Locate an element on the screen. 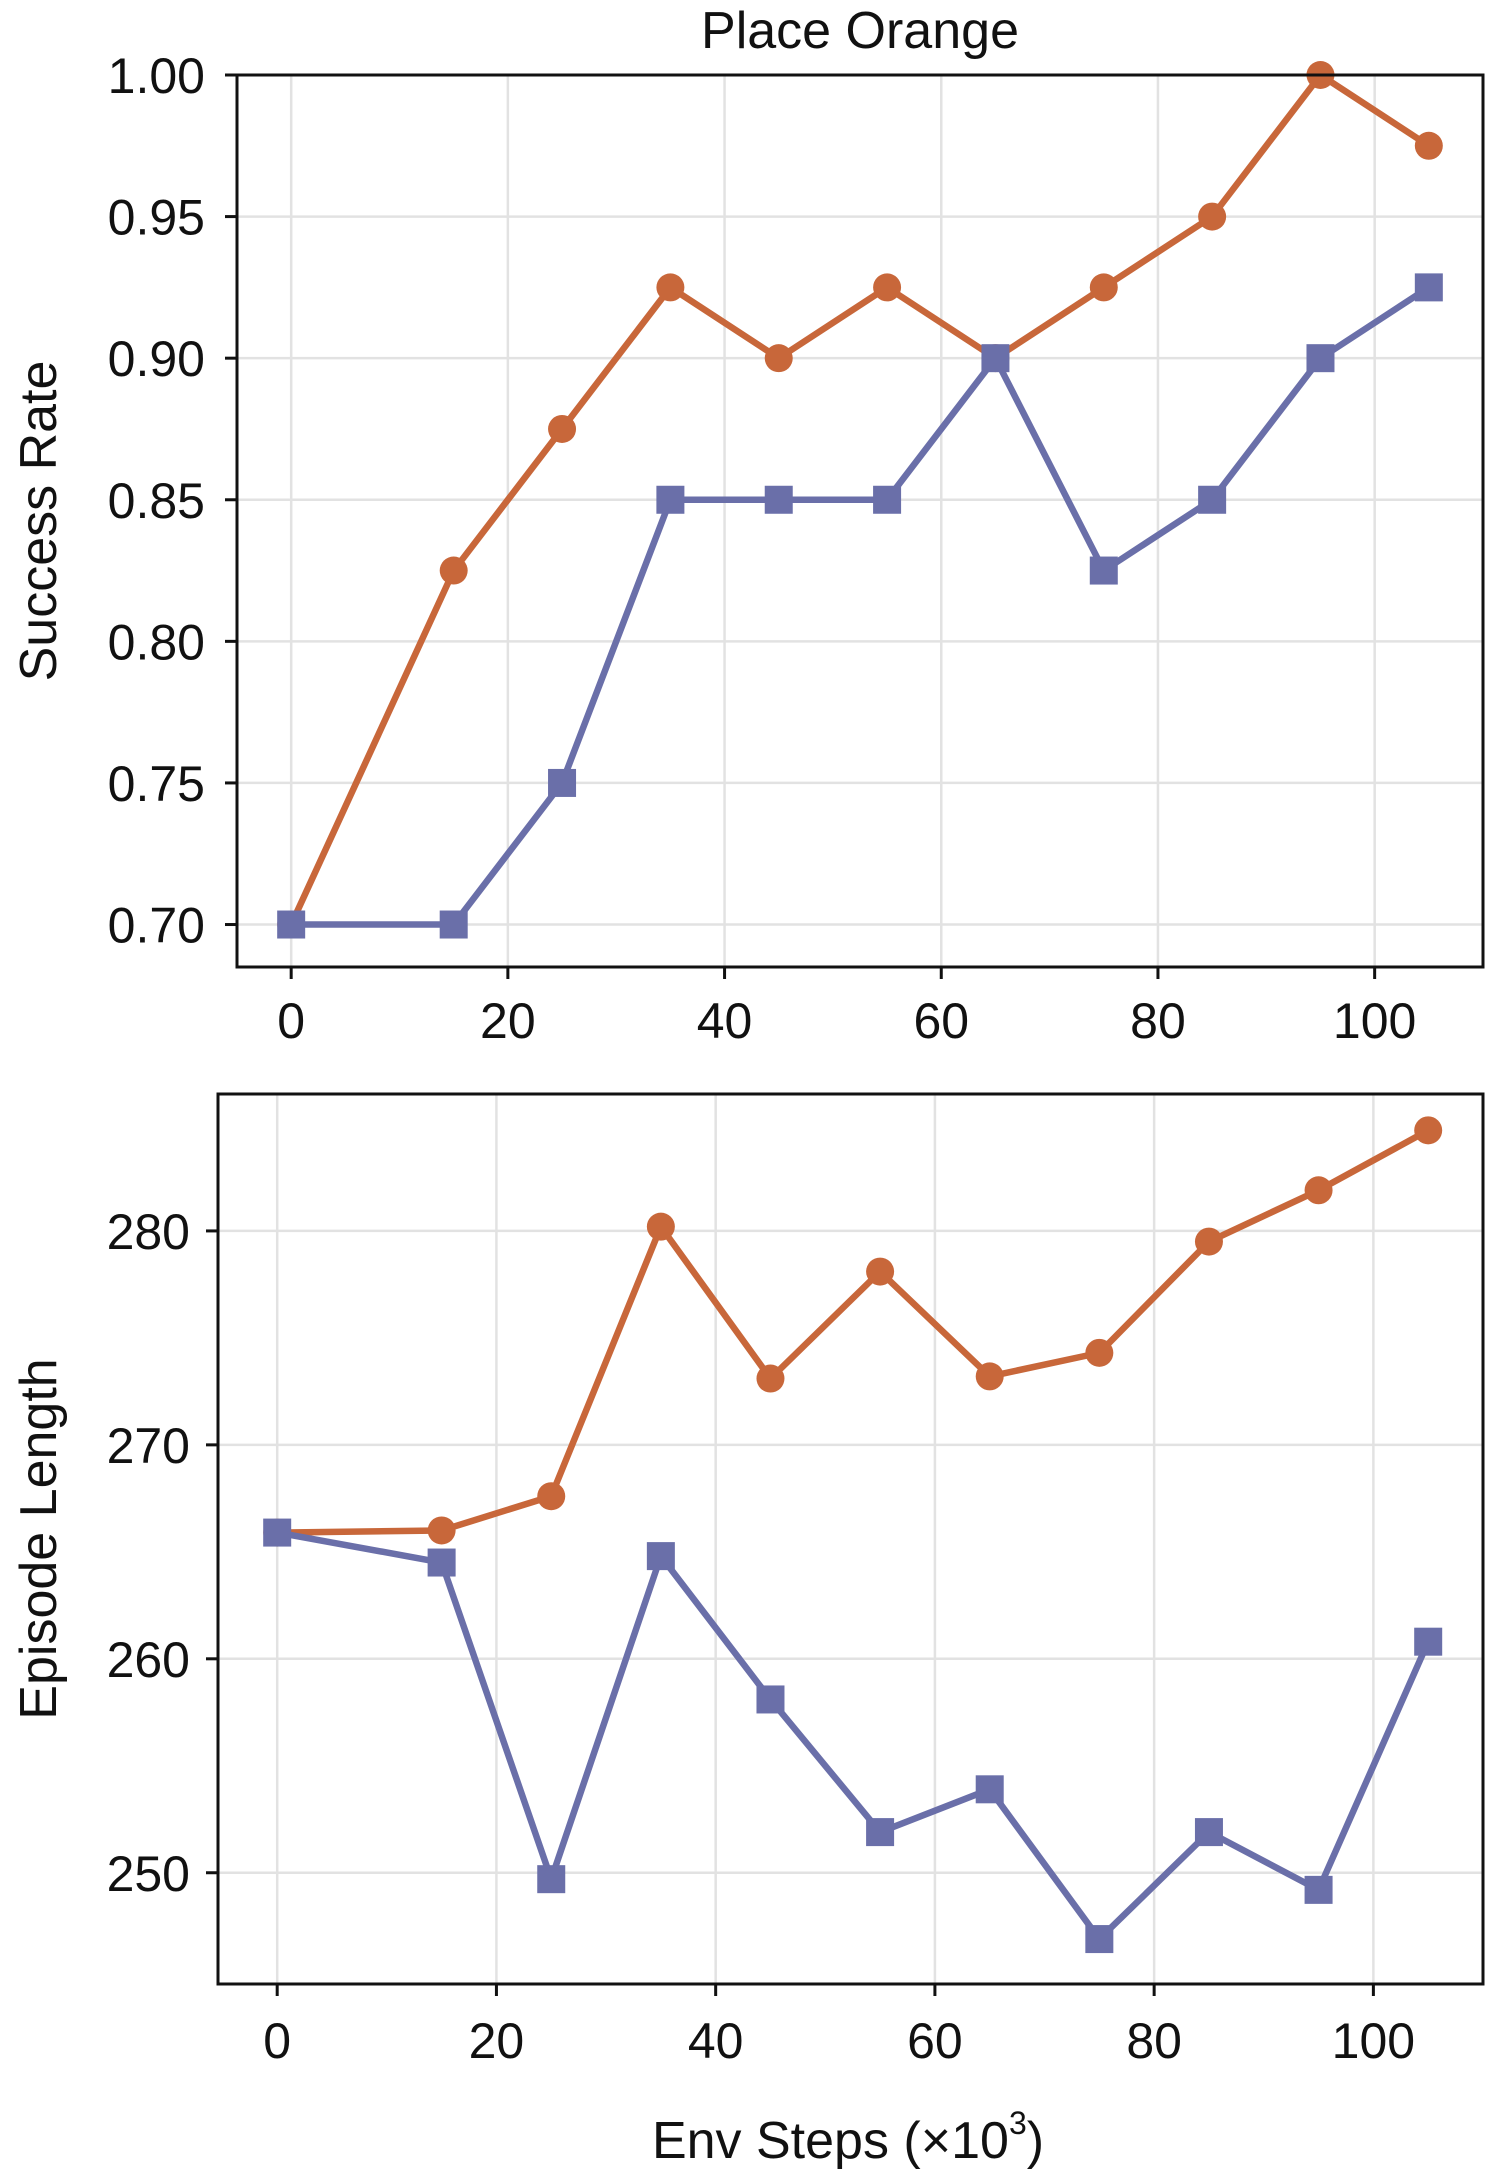  y-tick-label: 250 is located at coordinates (148, 1874).